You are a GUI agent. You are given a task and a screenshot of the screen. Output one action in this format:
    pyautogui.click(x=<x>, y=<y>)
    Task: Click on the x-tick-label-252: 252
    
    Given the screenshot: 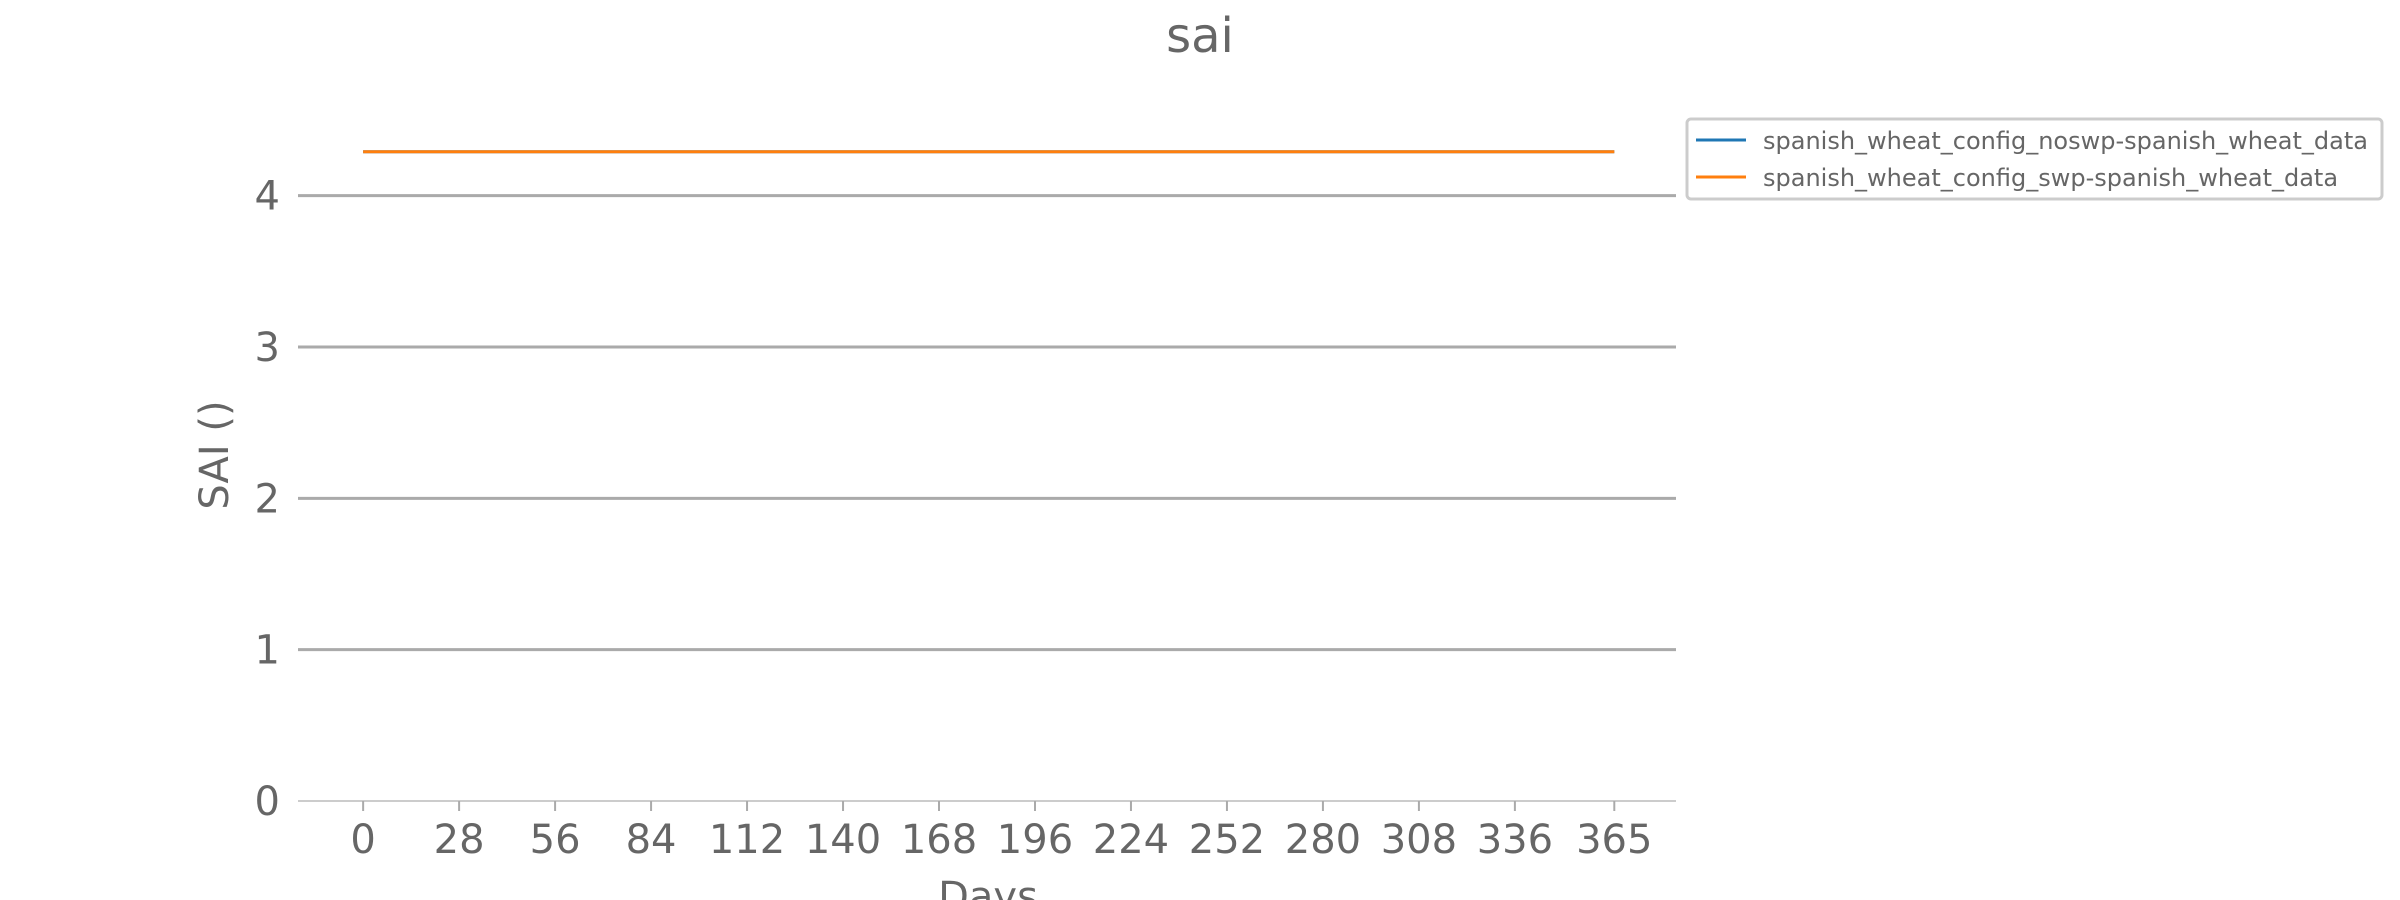 What is the action you would take?
    pyautogui.click(x=1227, y=840)
    